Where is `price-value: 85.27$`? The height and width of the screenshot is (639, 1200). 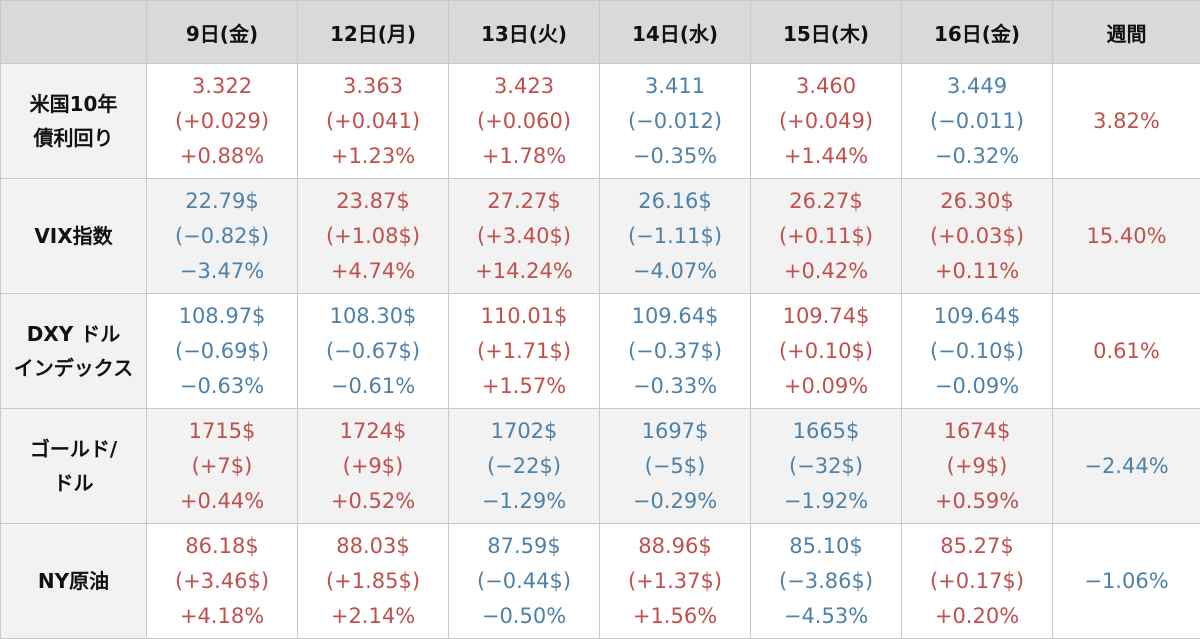
price-value: 85.27$ is located at coordinates (977, 546).